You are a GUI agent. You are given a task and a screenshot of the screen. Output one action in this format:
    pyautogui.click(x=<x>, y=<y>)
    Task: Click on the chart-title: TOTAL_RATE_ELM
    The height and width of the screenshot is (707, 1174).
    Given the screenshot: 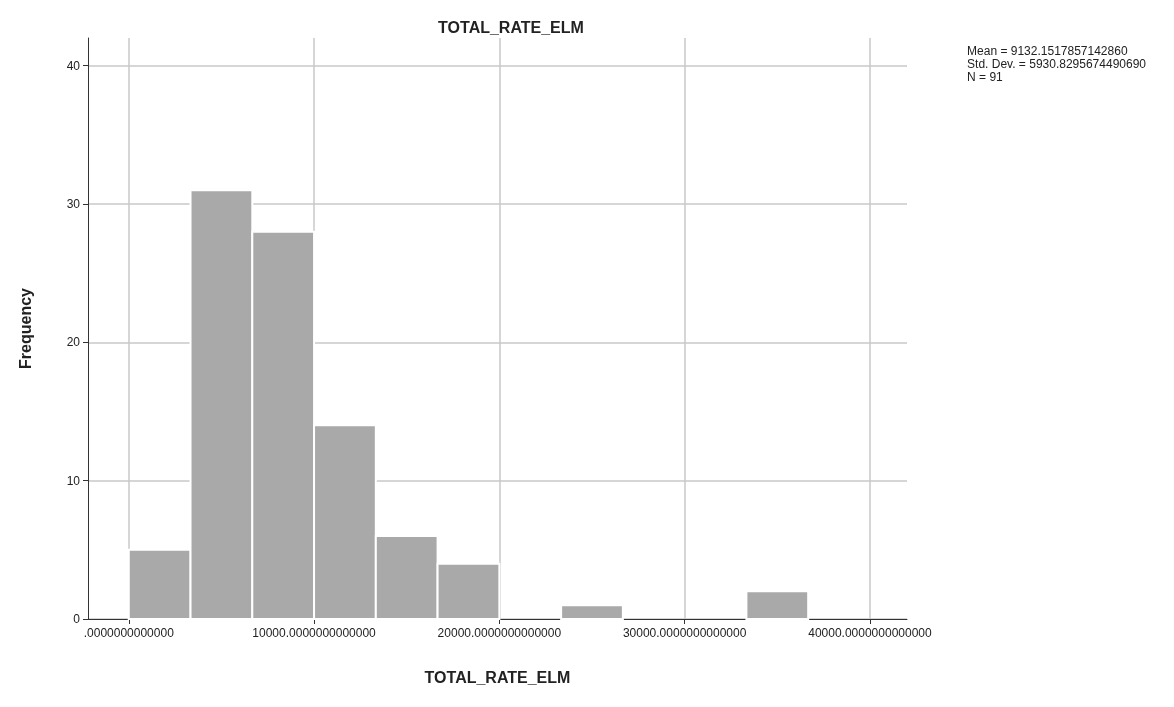 What is the action you would take?
    pyautogui.click(x=511, y=27)
    